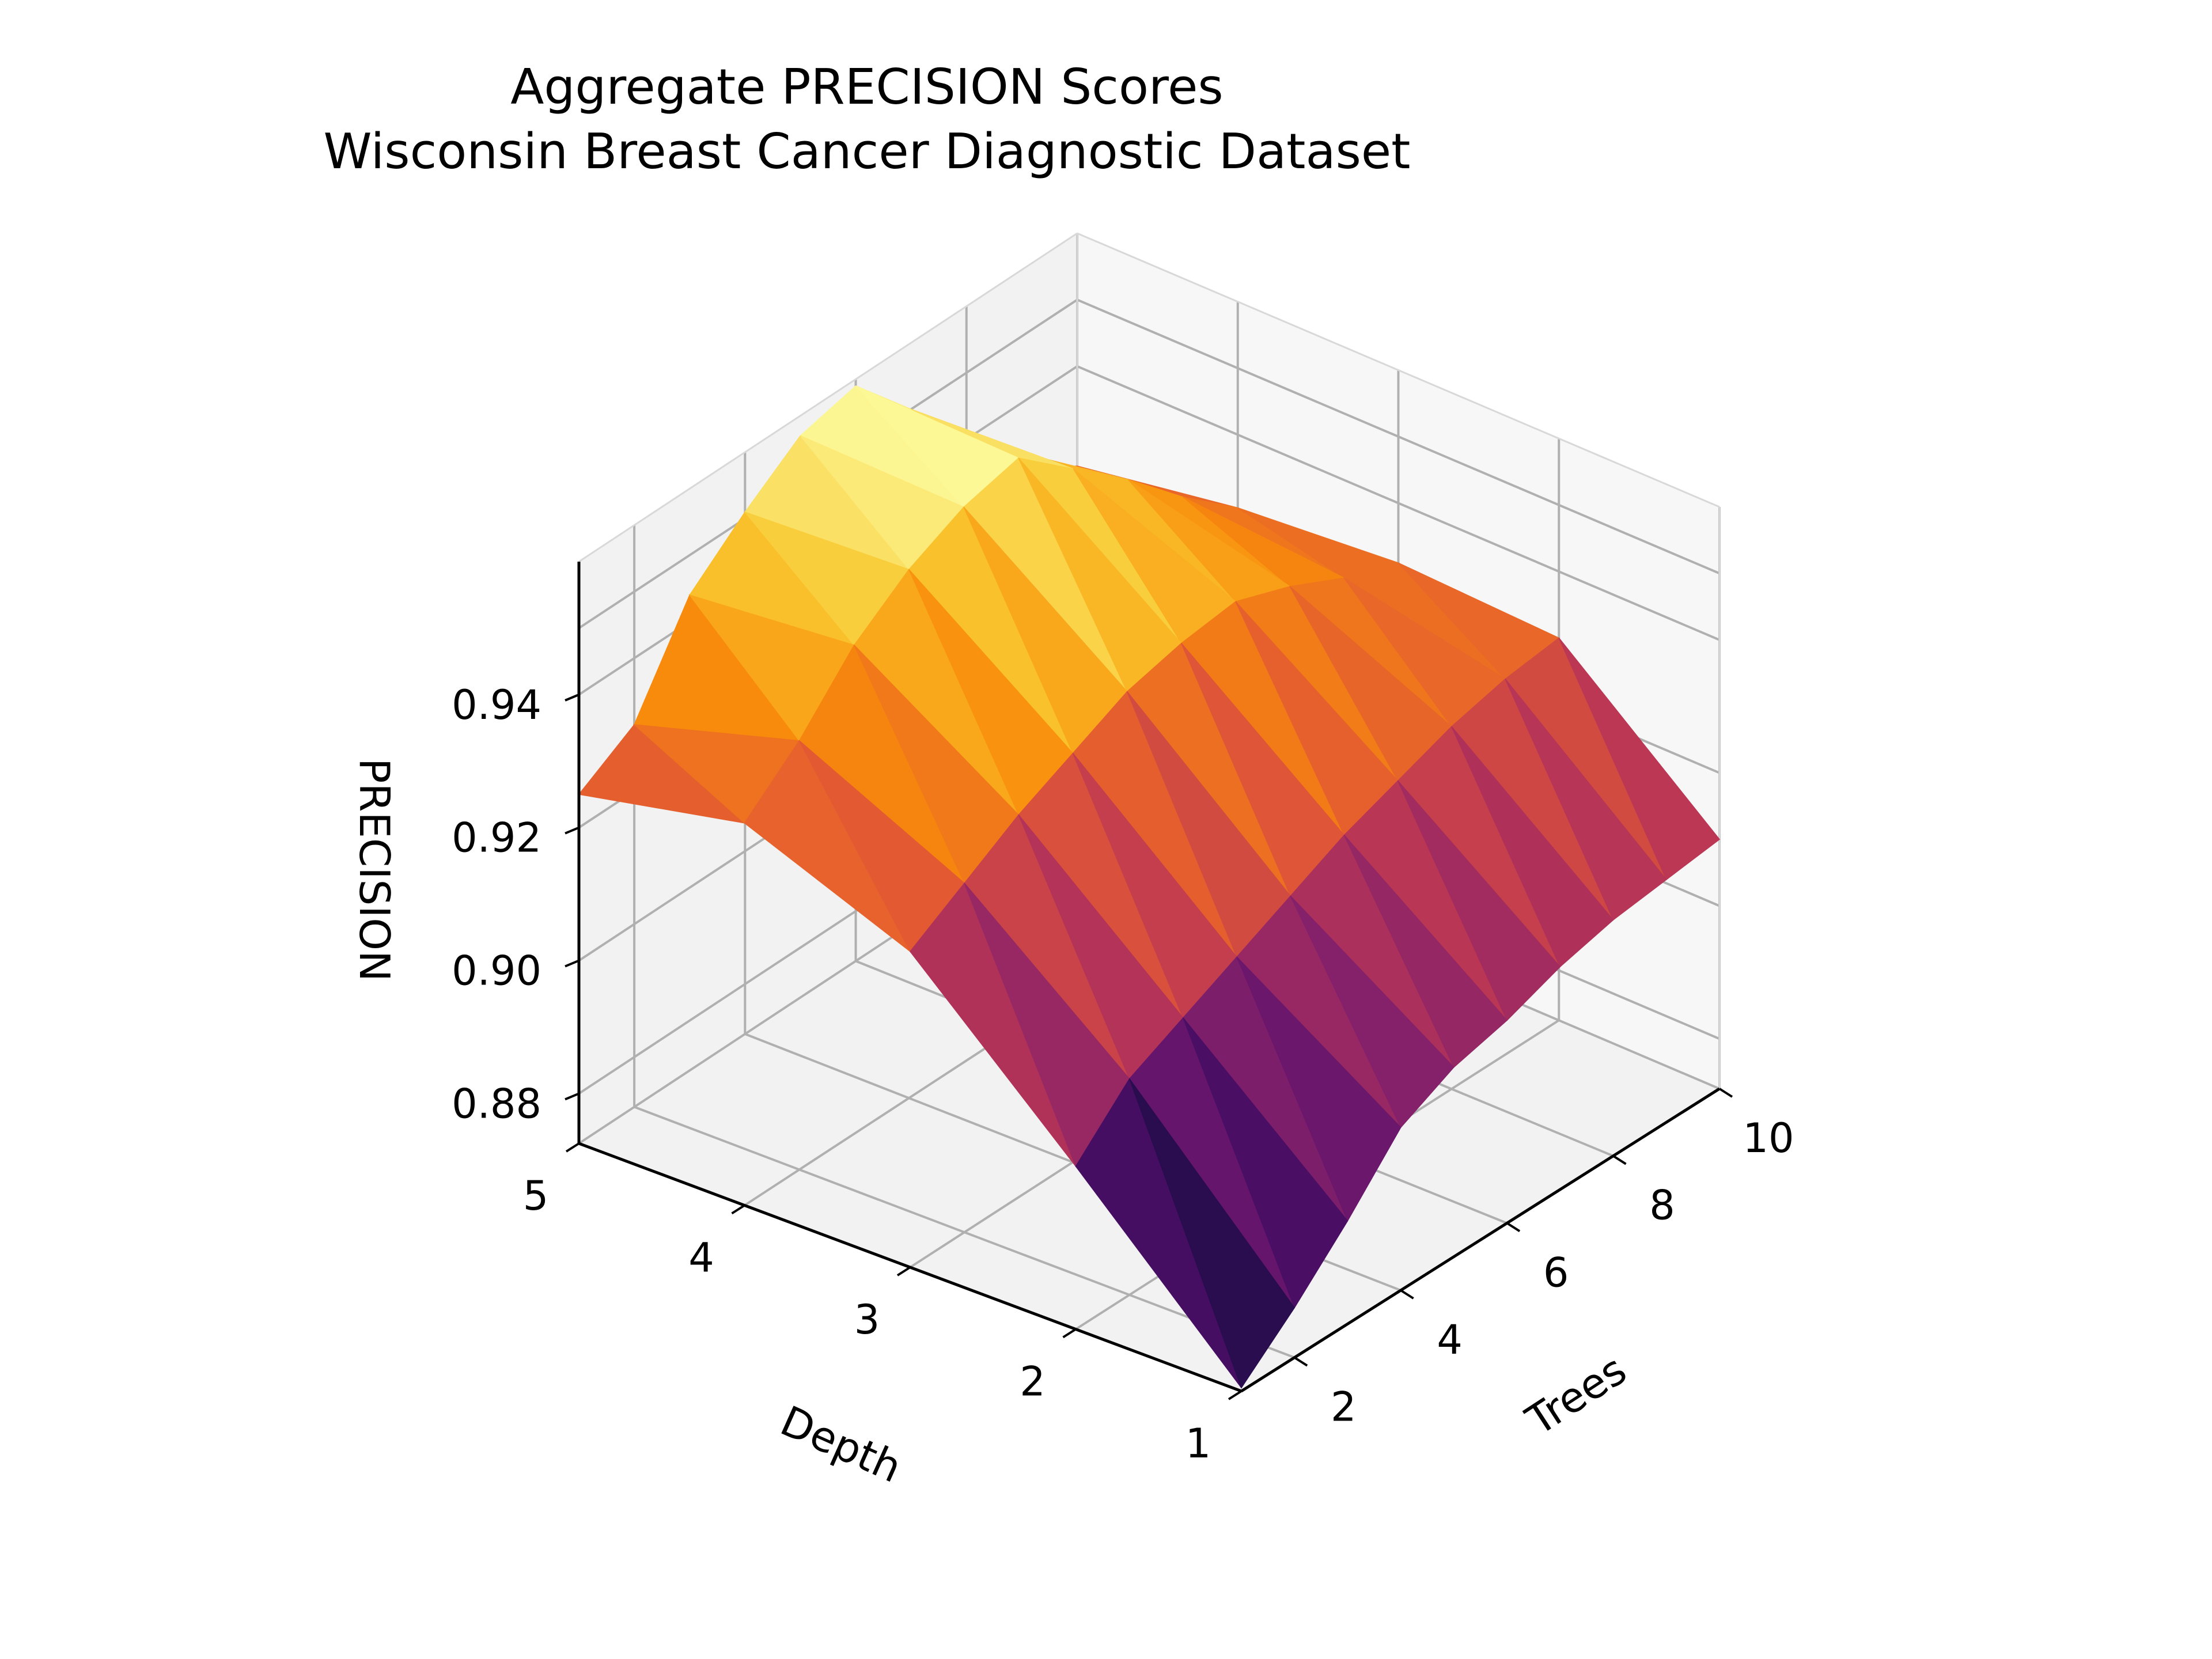  What do you see at coordinates (701, 1258) in the screenshot?
I see `y-tick-label: 4` at bounding box center [701, 1258].